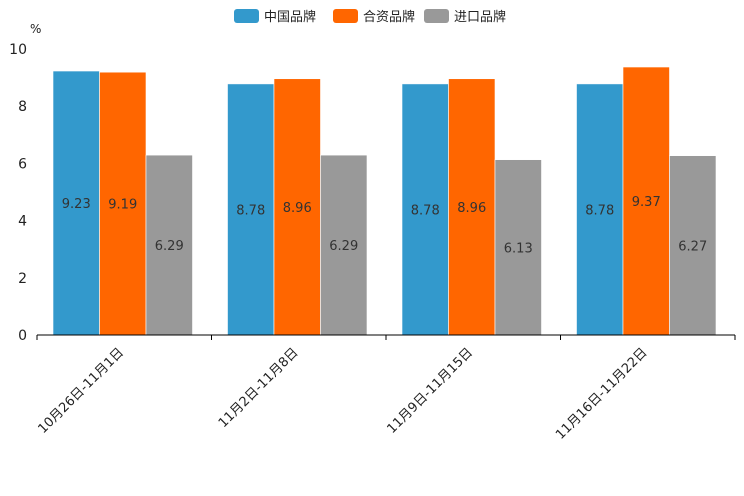 This screenshot has width=744, height=496. I want to click on x-tick-label-4: 11月16日-11月22日, so click(601, 393).